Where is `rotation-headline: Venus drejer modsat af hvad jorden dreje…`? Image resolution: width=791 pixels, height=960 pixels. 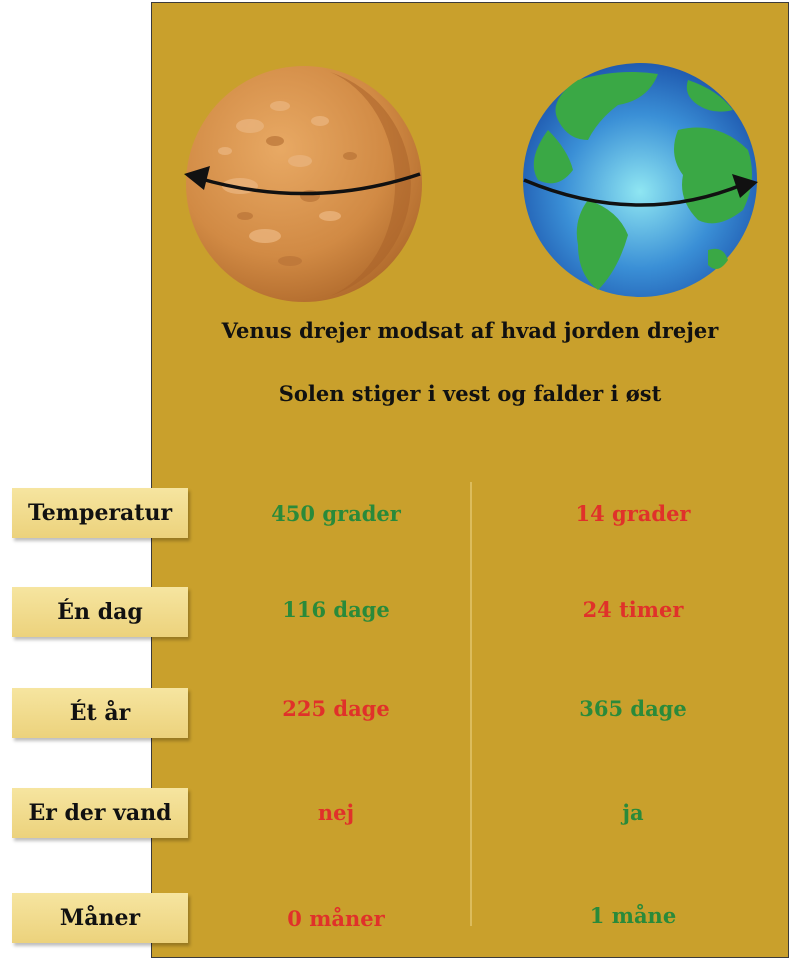 rotation-headline: Venus drejer modsat af hvad jorden dreje… is located at coordinates (470, 330).